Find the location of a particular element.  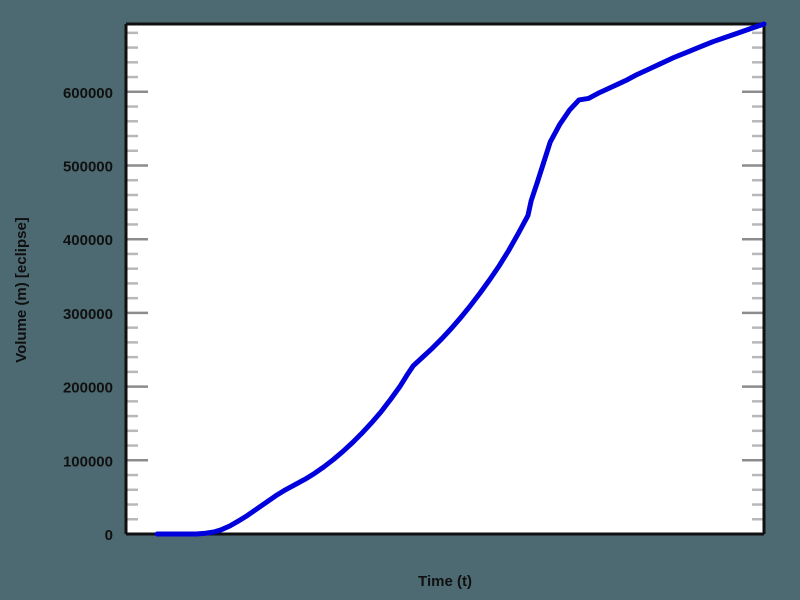

y-tick-label: 600000 is located at coordinates (88, 93).